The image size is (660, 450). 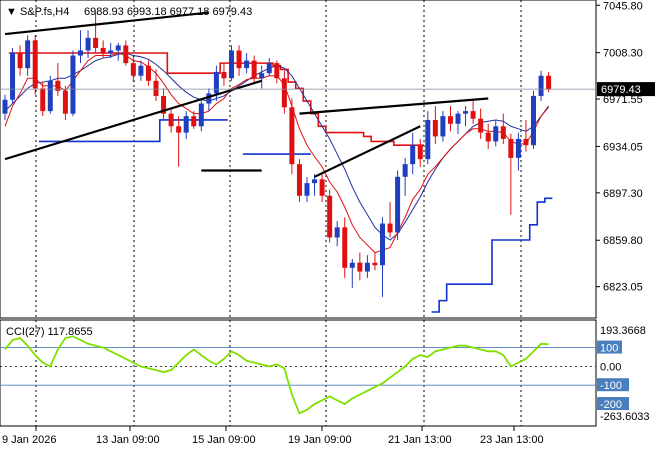 What do you see at coordinates (623, 374) in the screenshot?
I see `cci-axis: 193.3668 100 0.00 -100 -200-263.6033` at bounding box center [623, 374].